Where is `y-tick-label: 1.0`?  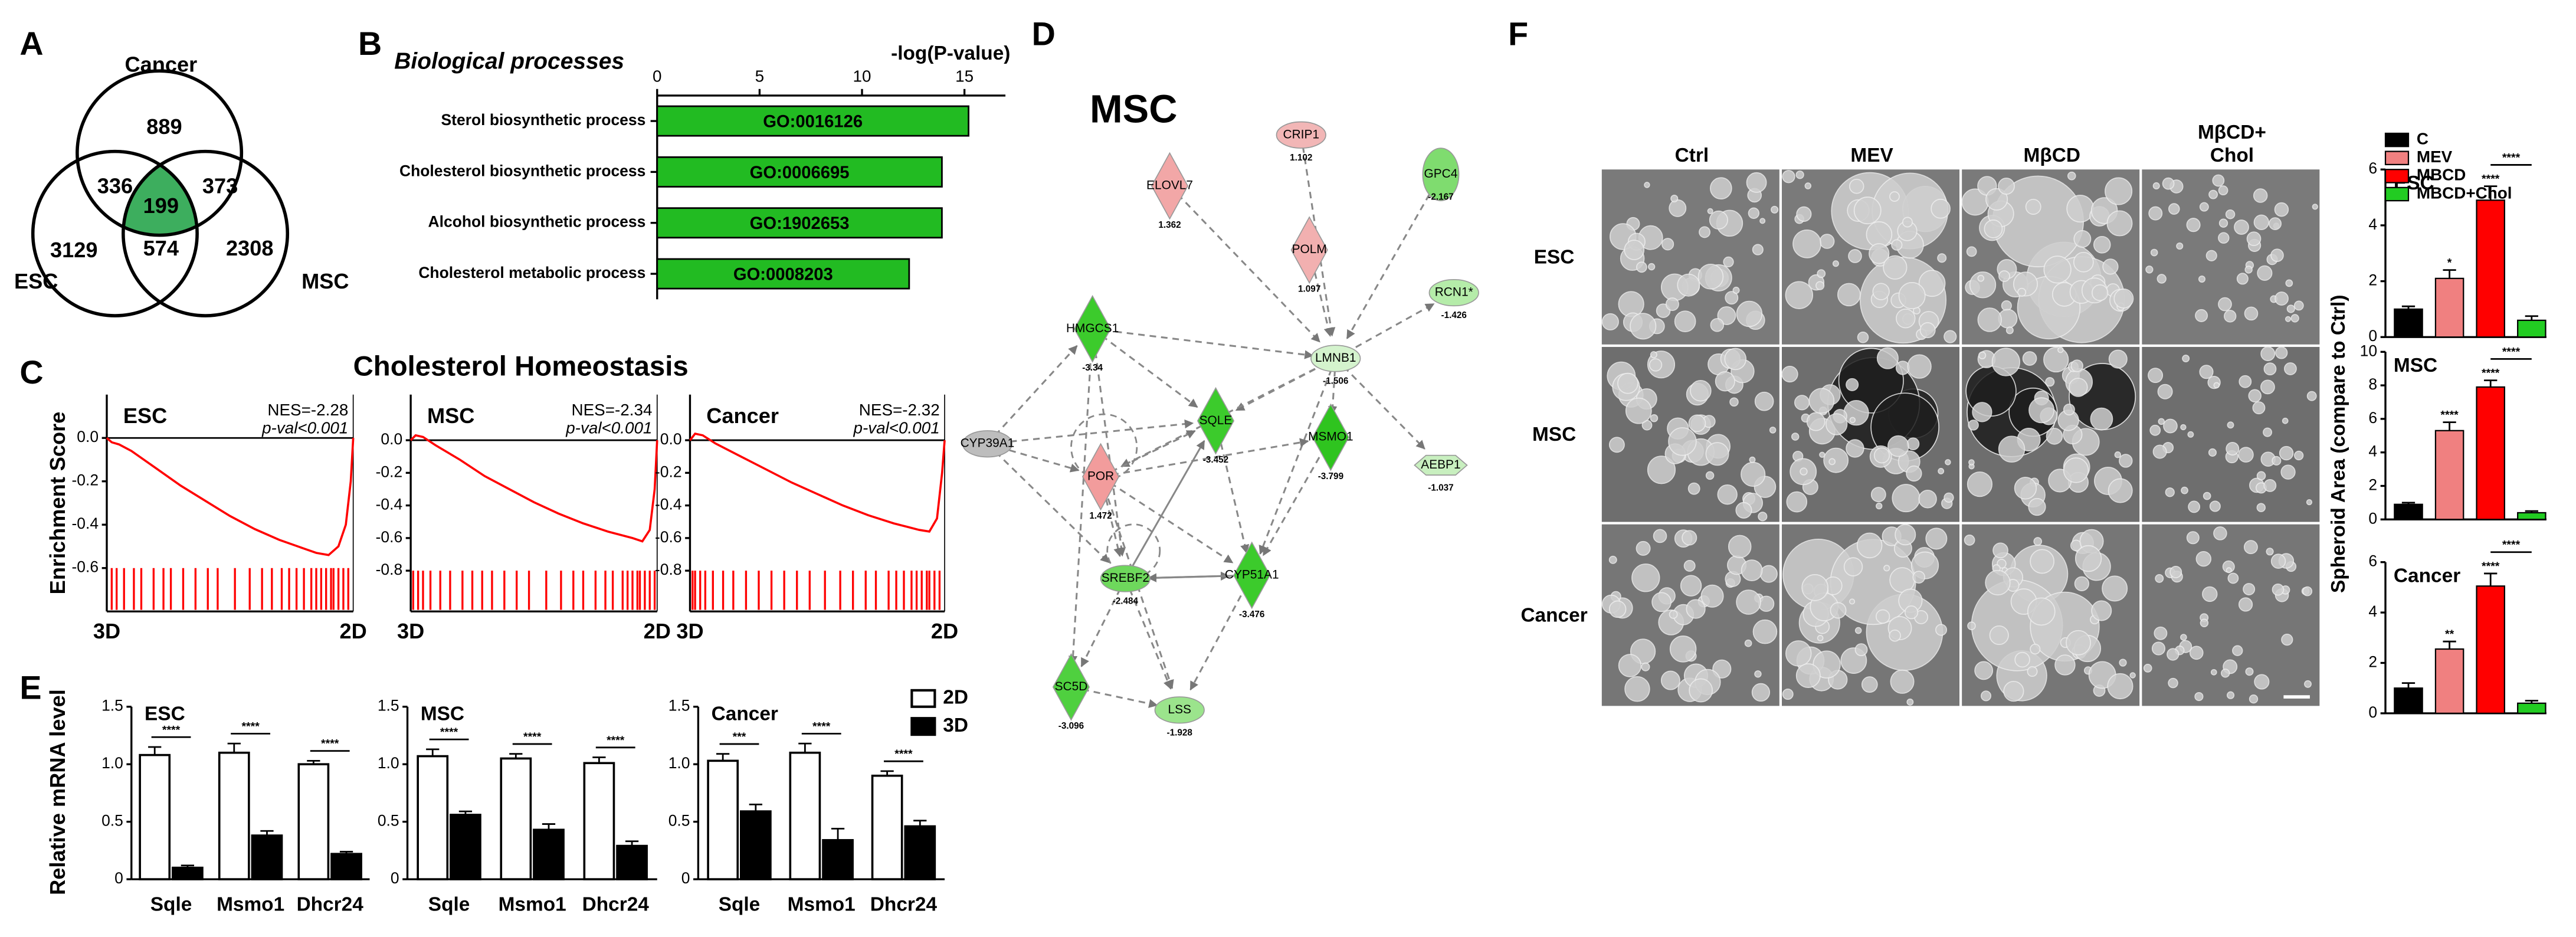
y-tick-label: 1.0 is located at coordinates (388, 763).